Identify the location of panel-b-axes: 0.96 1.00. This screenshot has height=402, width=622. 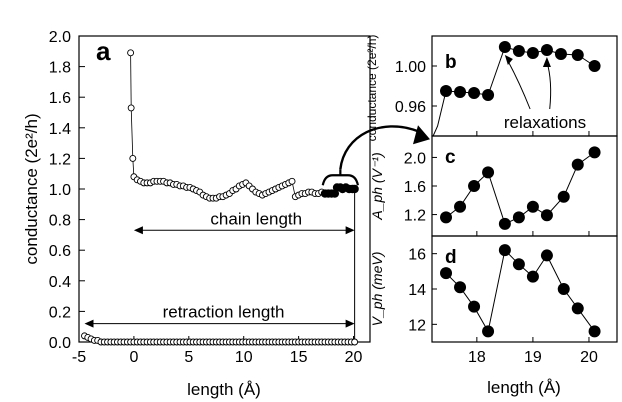
(492, 97).